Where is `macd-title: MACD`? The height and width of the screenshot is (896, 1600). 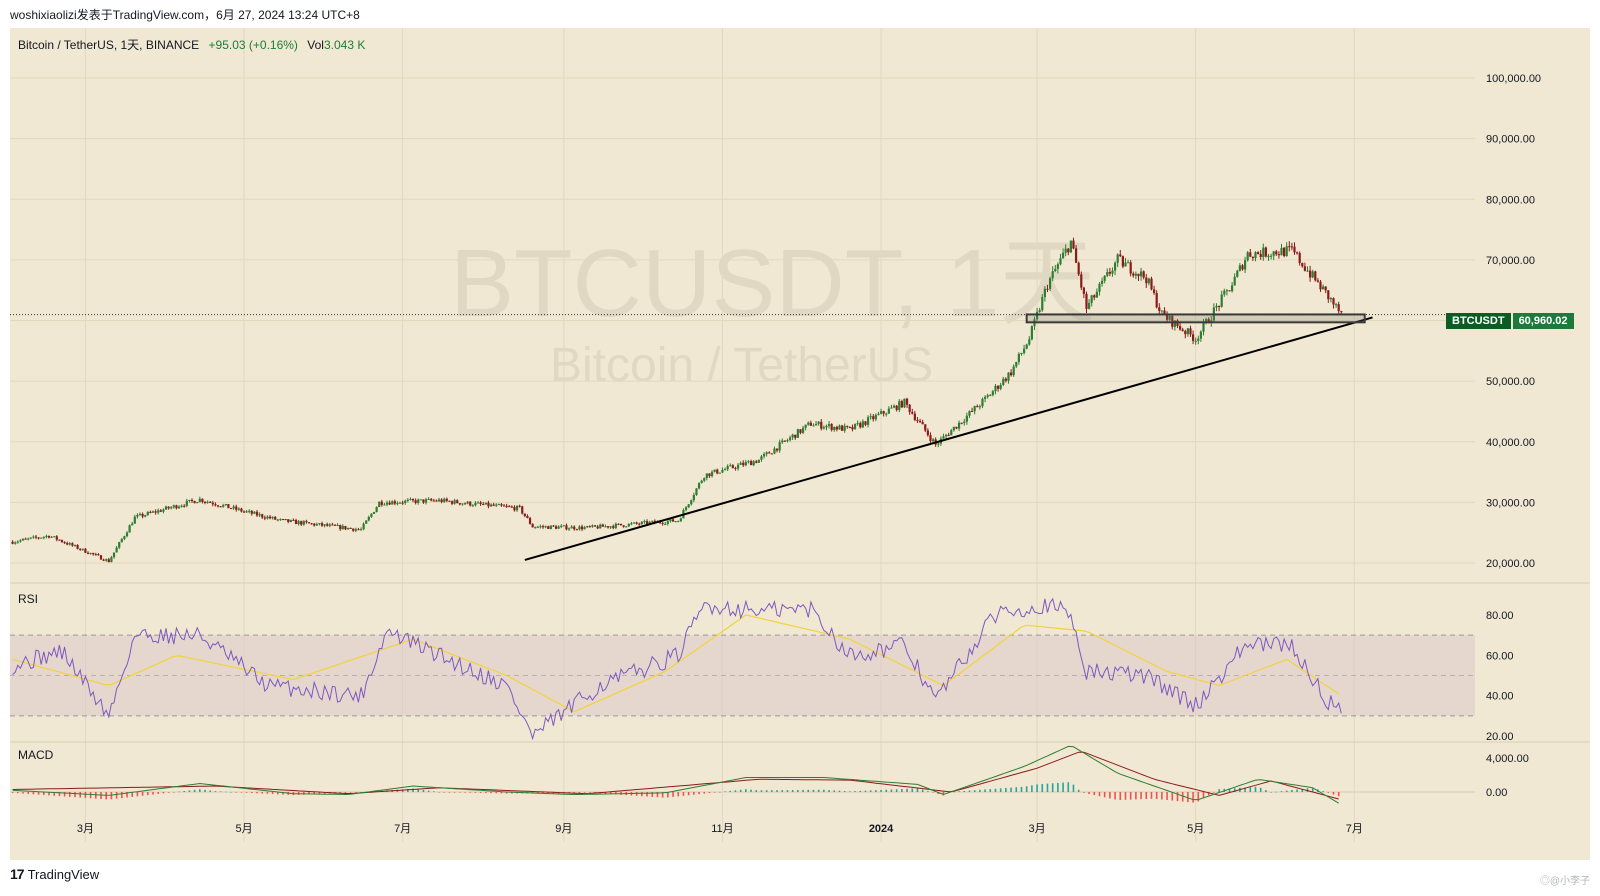 macd-title: MACD is located at coordinates (36, 755).